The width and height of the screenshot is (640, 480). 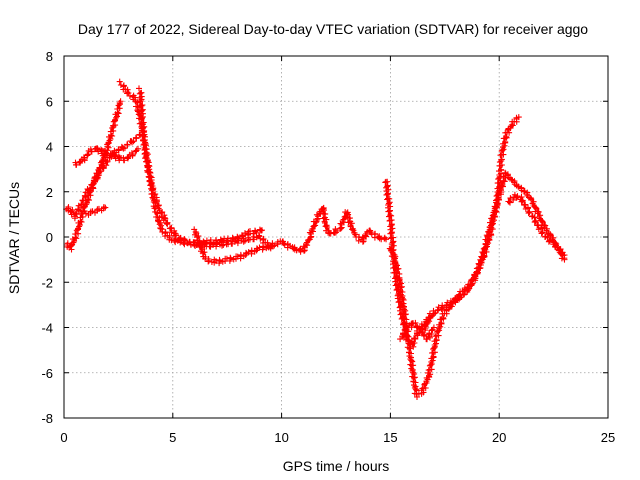 What do you see at coordinates (49, 237) in the screenshot?
I see `y-tick-label: 0` at bounding box center [49, 237].